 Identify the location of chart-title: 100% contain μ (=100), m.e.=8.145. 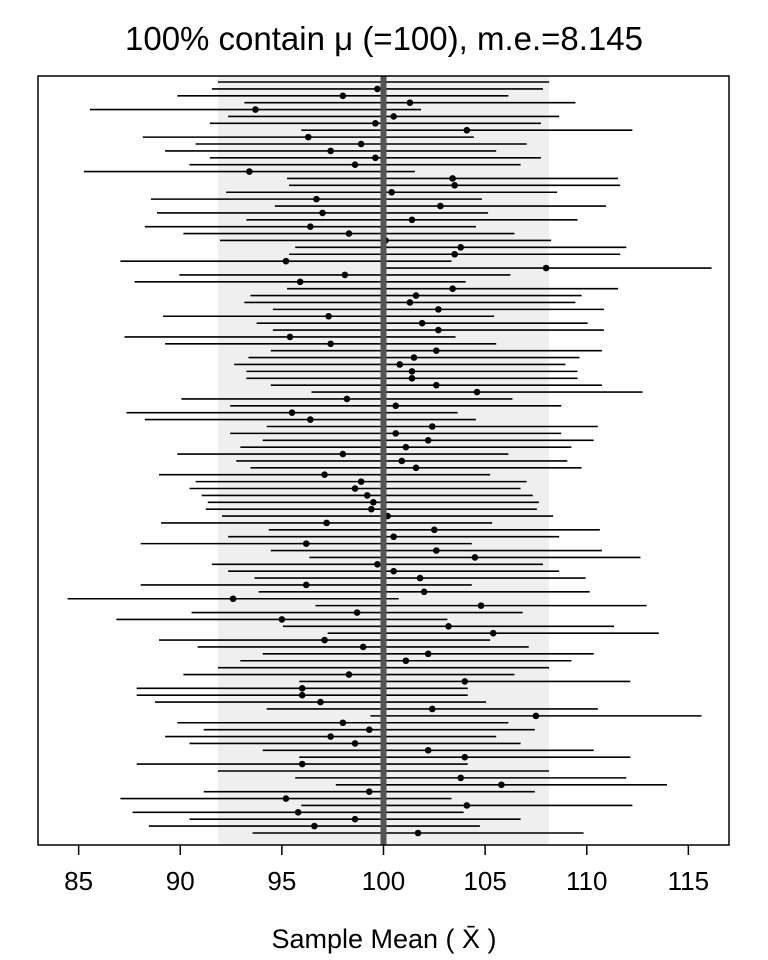
(384, 38).